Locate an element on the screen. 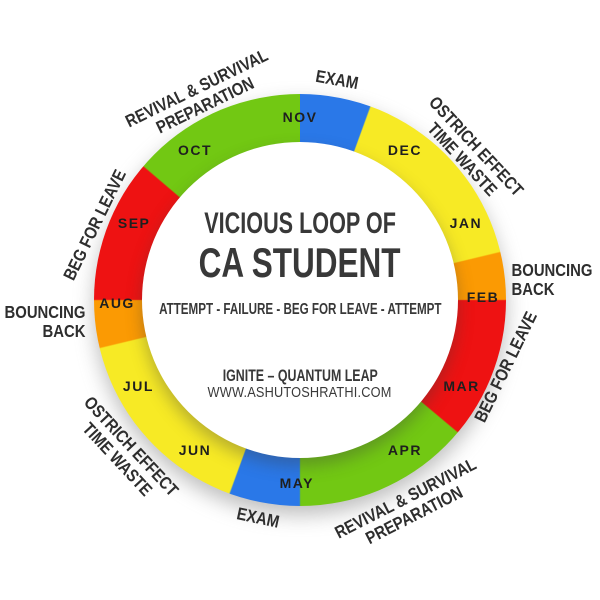 This screenshot has width=600, height=600. month-label-jun: JUN is located at coordinates (195, 449).